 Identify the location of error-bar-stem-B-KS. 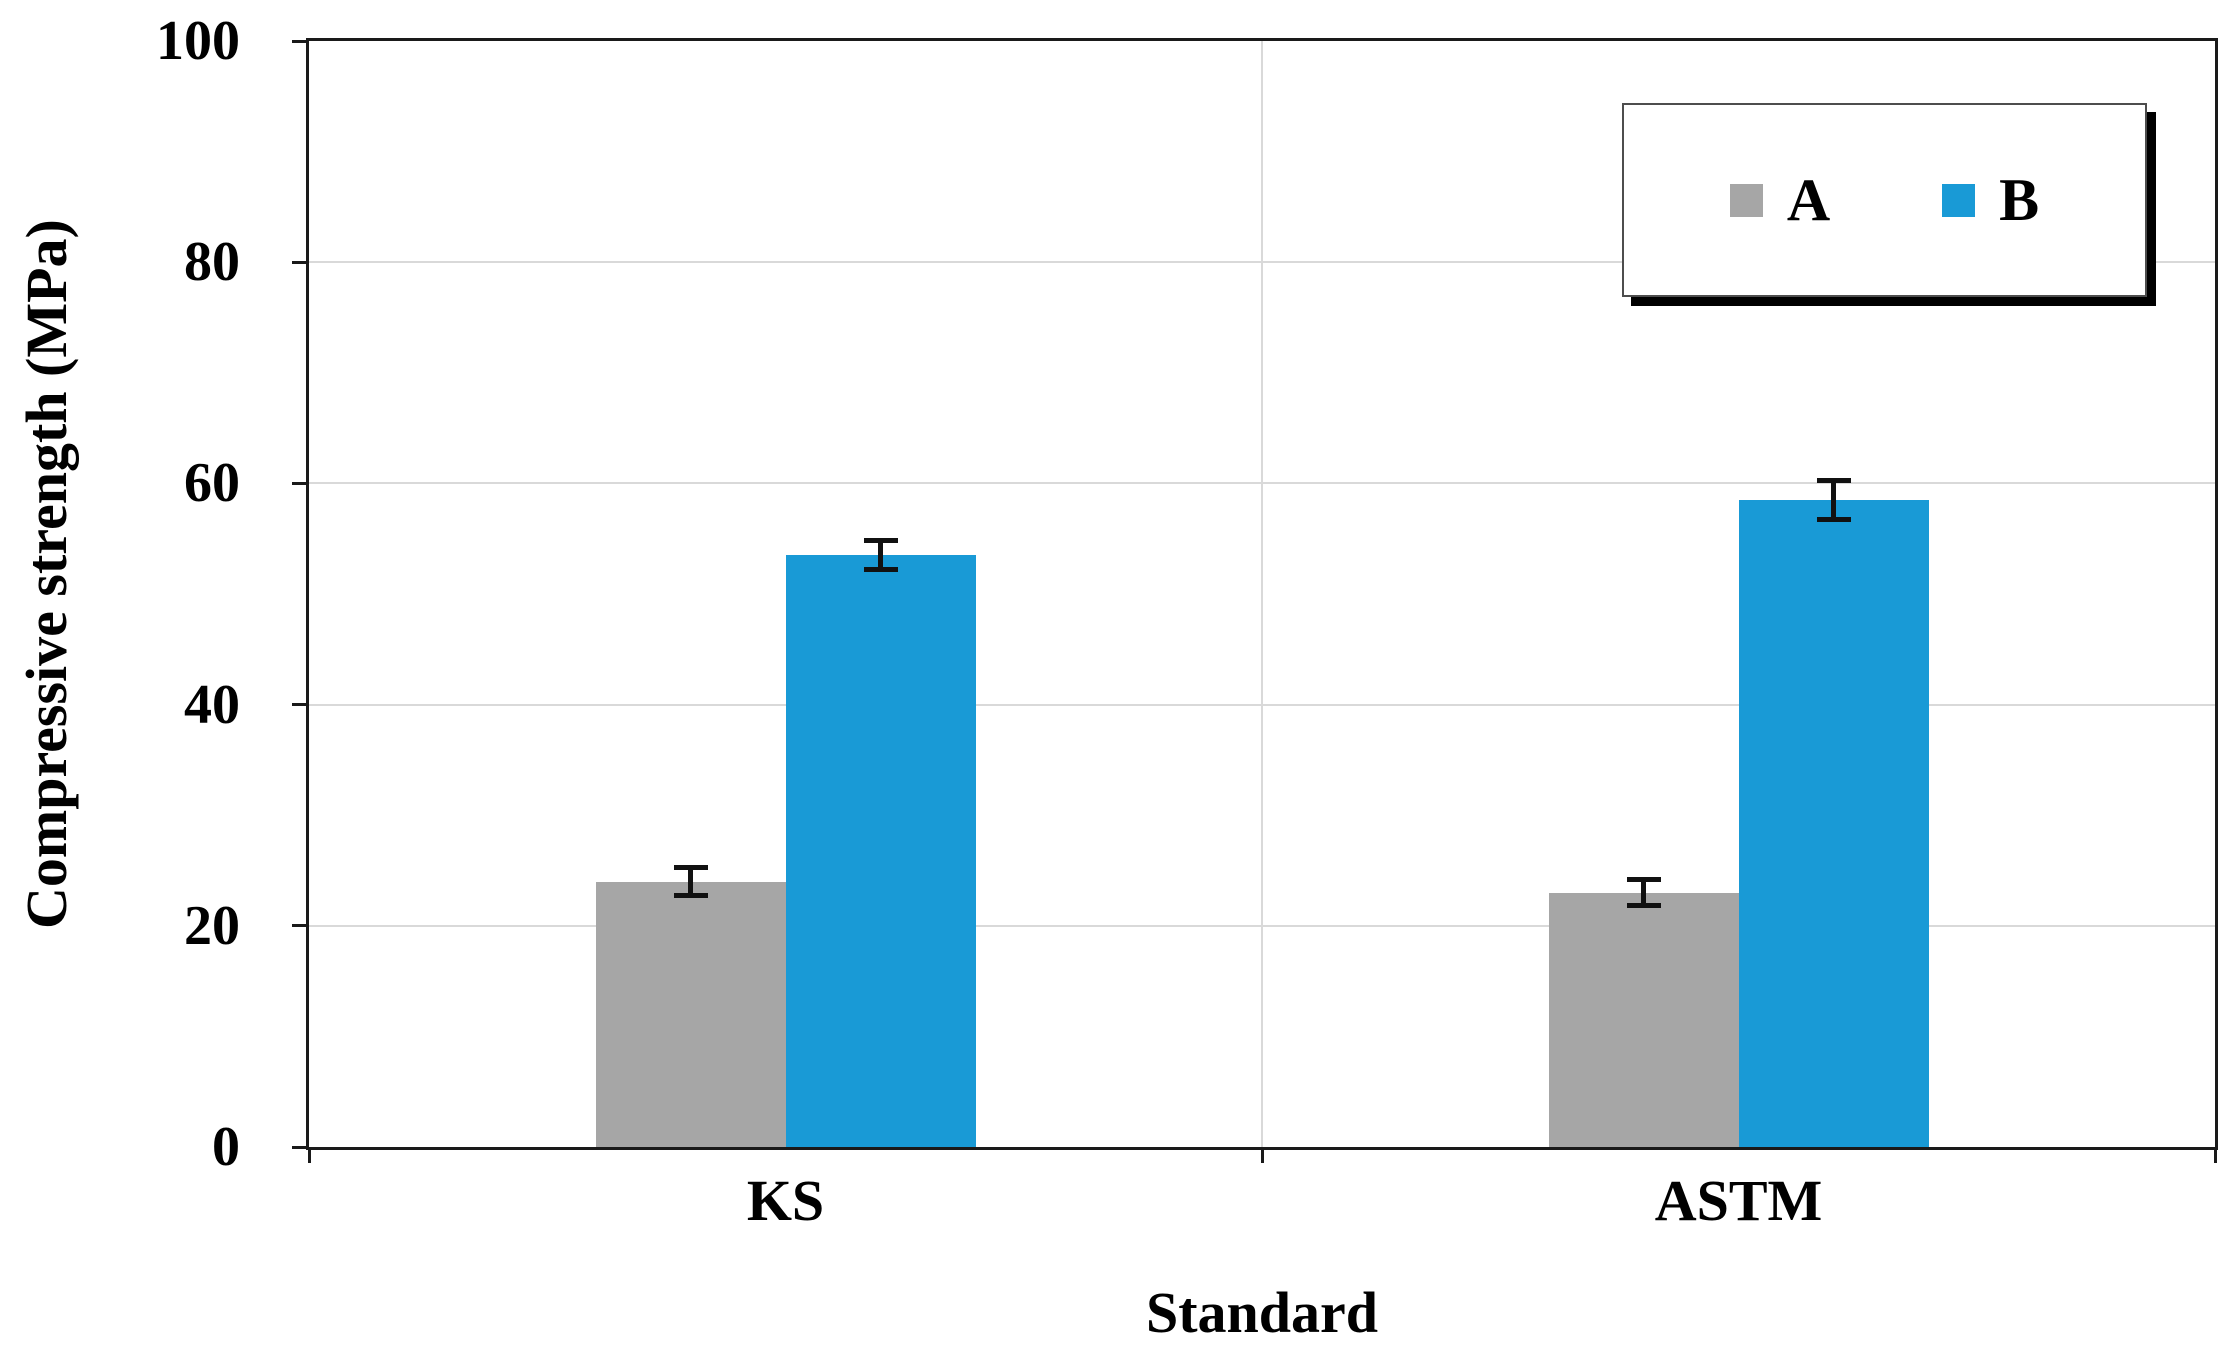
(880, 555).